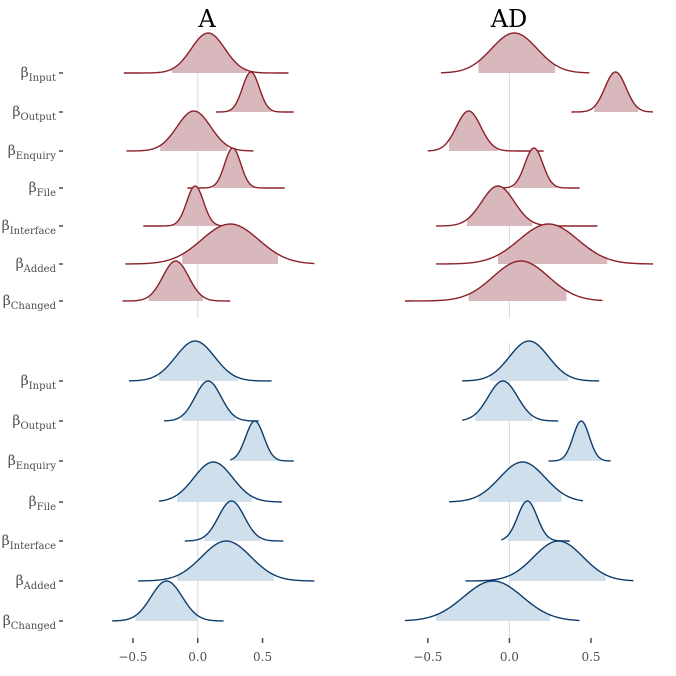 The width and height of the screenshot is (676, 676). Describe the element at coordinates (359, 651) in the screenshot. I see `x-axis-ticks: −0.5 0.0 0.5 −0.5 0.0 0.5` at that location.